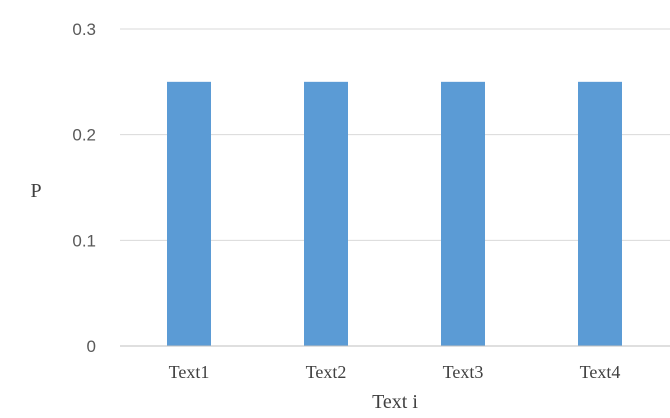 This screenshot has width=670, height=418. What do you see at coordinates (84, 240) in the screenshot?
I see `y-tick-label: 0.1` at bounding box center [84, 240].